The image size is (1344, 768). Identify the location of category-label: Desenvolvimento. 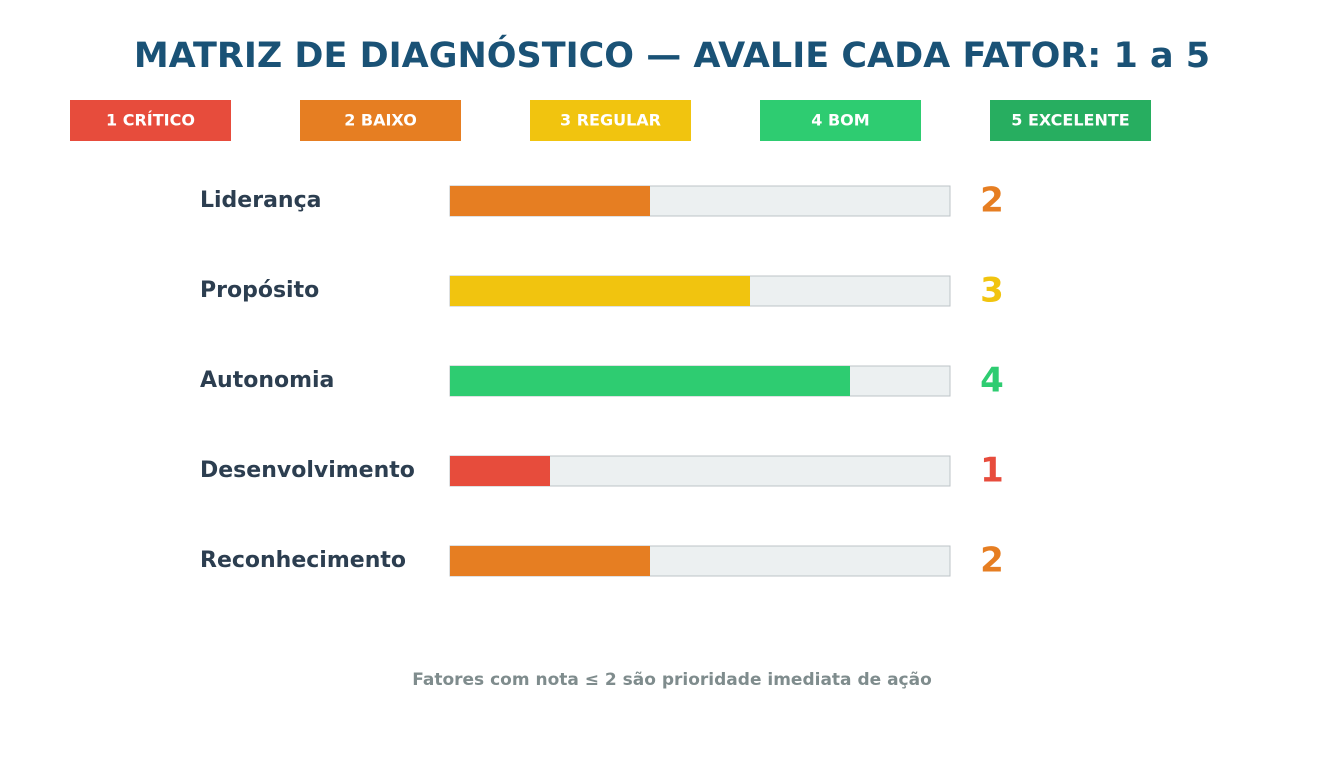
(307, 470).